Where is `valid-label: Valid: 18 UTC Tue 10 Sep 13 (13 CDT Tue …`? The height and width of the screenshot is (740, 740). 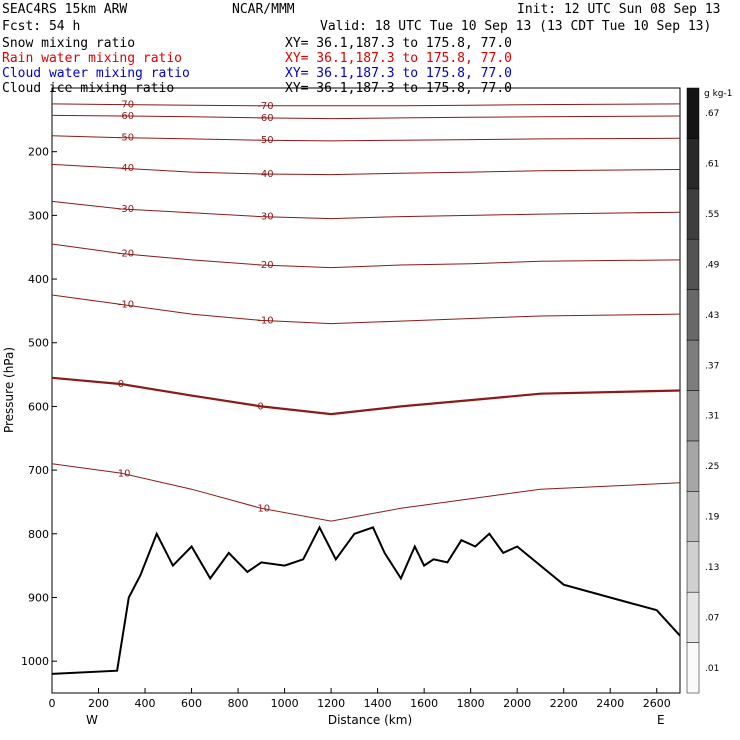 valid-label: Valid: 18 UTC Tue 10 Sep 13 (13 CDT Tue … is located at coordinates (515, 26).